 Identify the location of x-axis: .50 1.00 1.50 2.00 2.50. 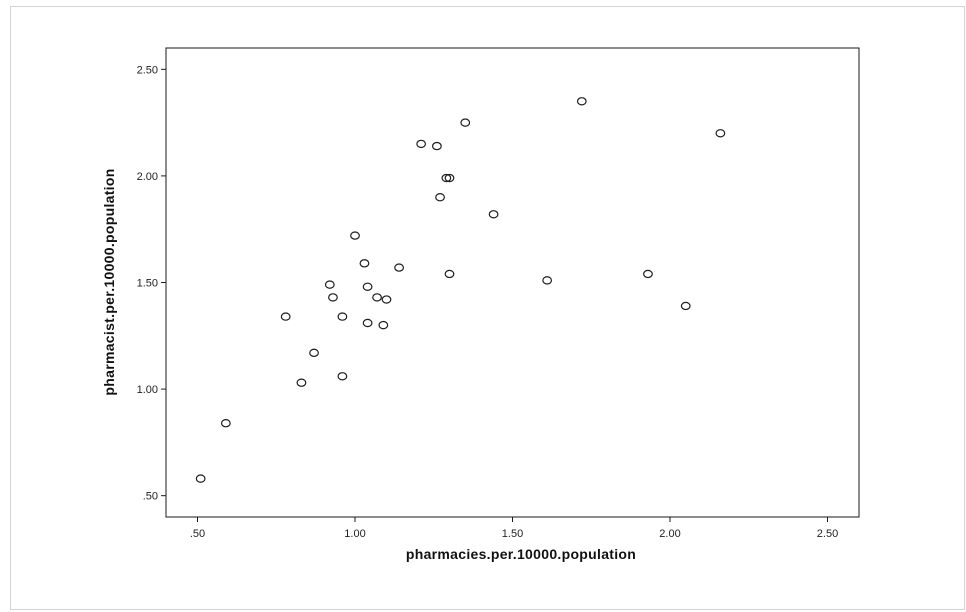
(514, 528).